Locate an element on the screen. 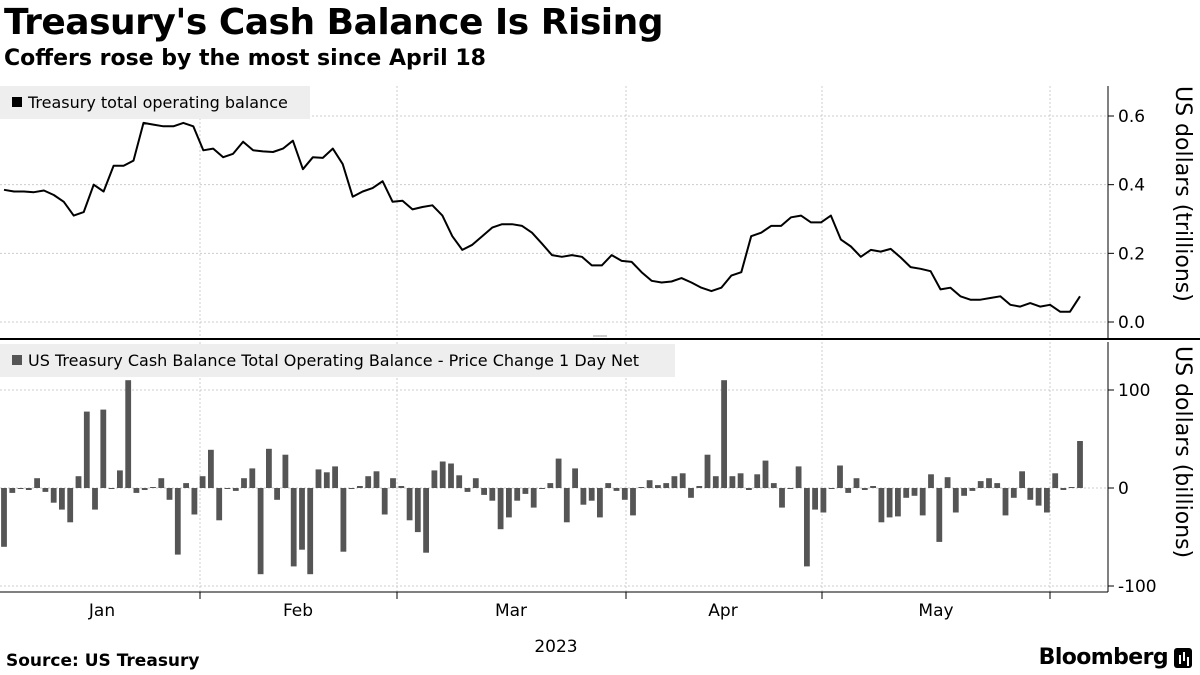  bottom-y-axis-title: US dollars (billions) is located at coordinates (1182, 452).